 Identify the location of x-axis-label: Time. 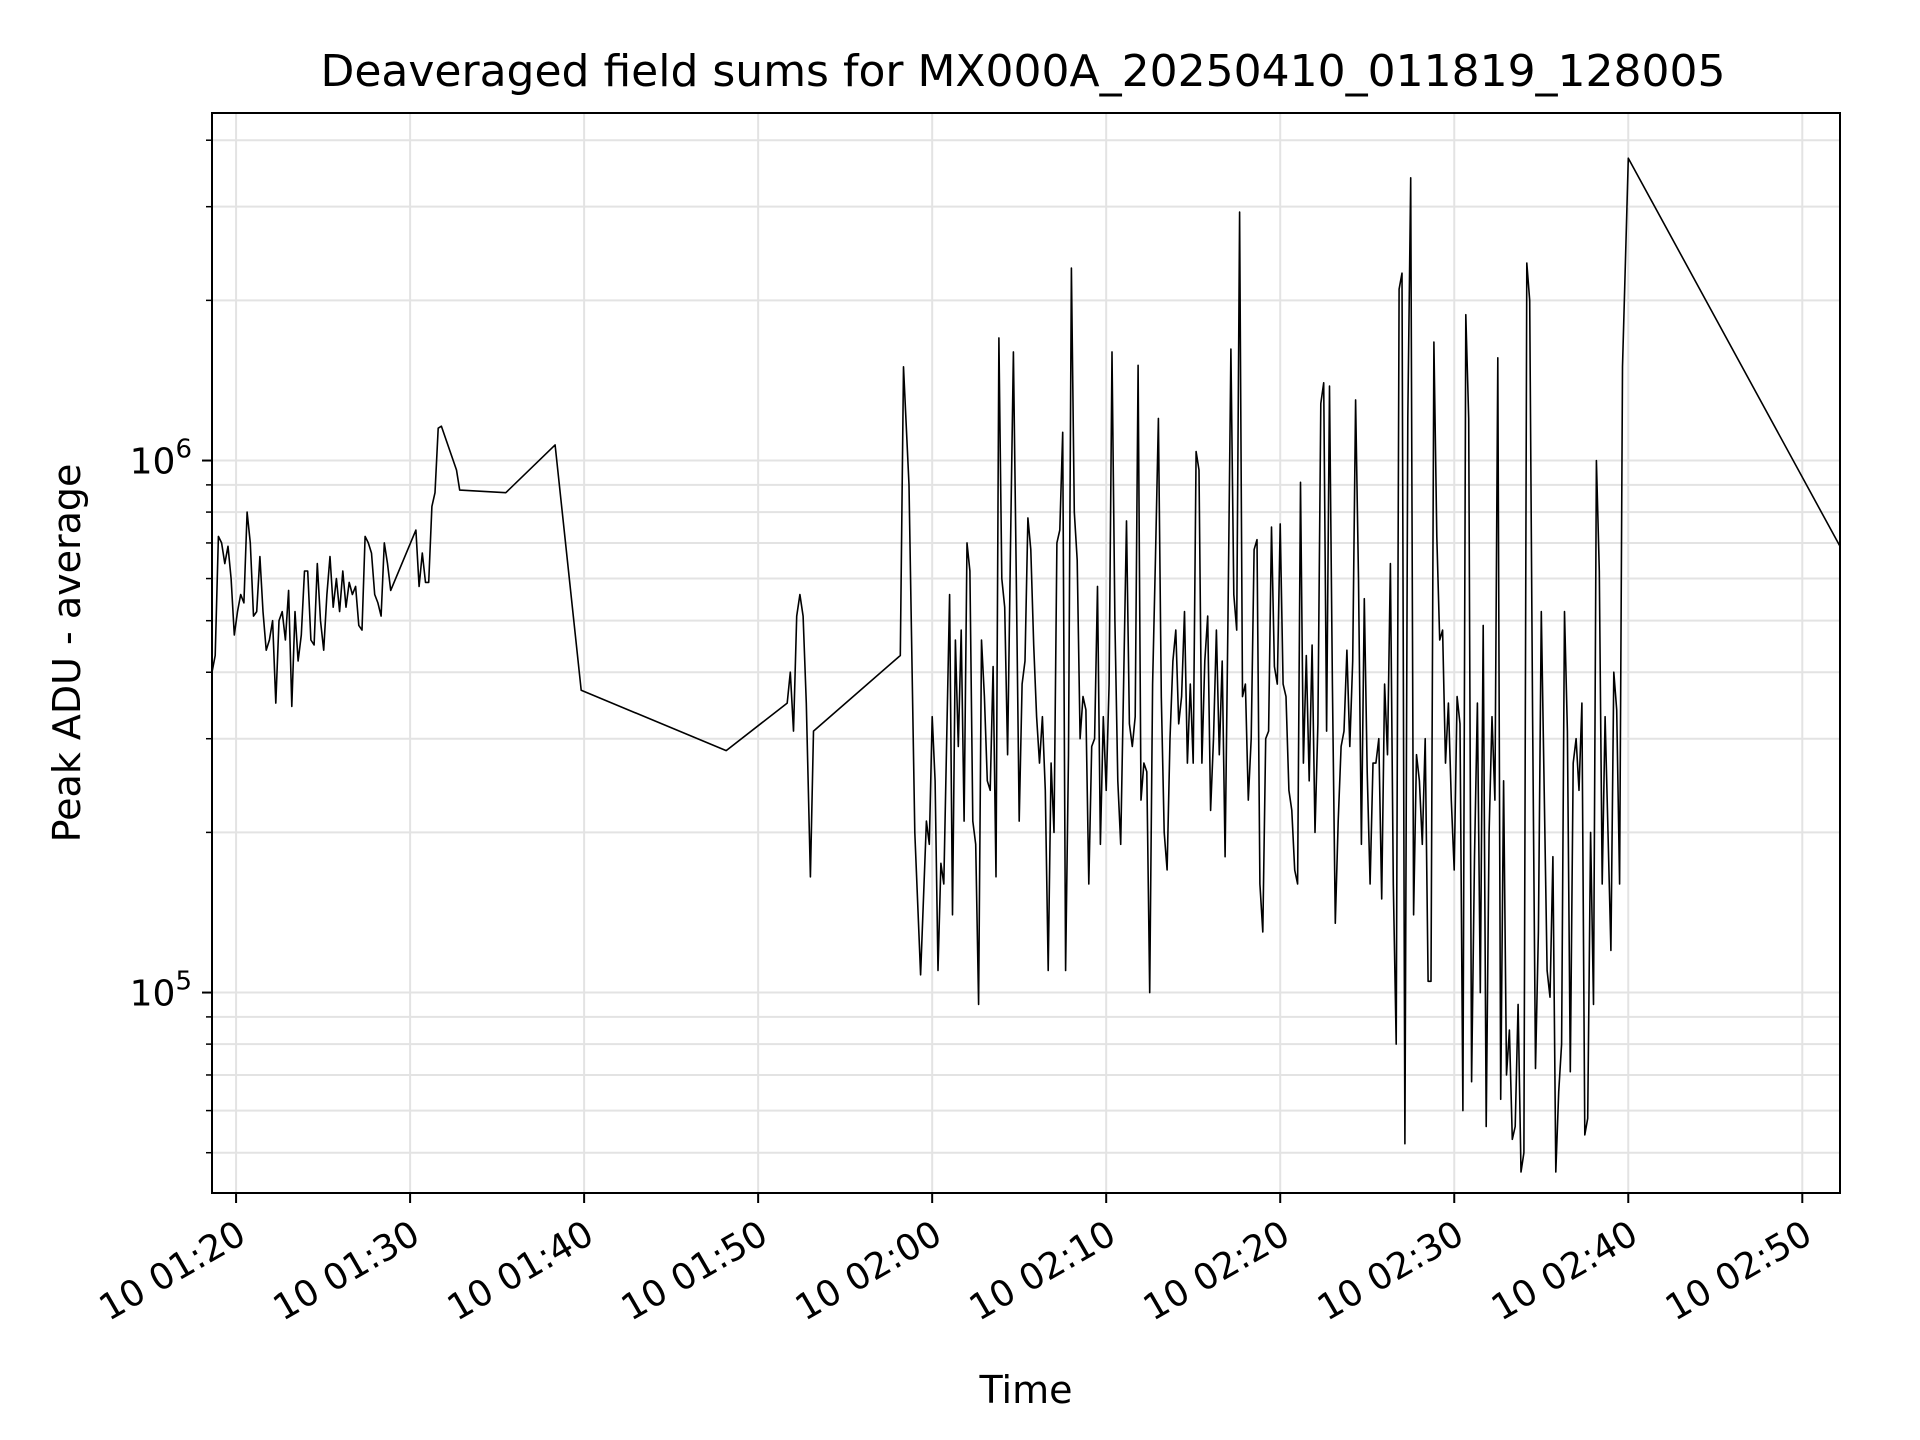
(1026, 1390).